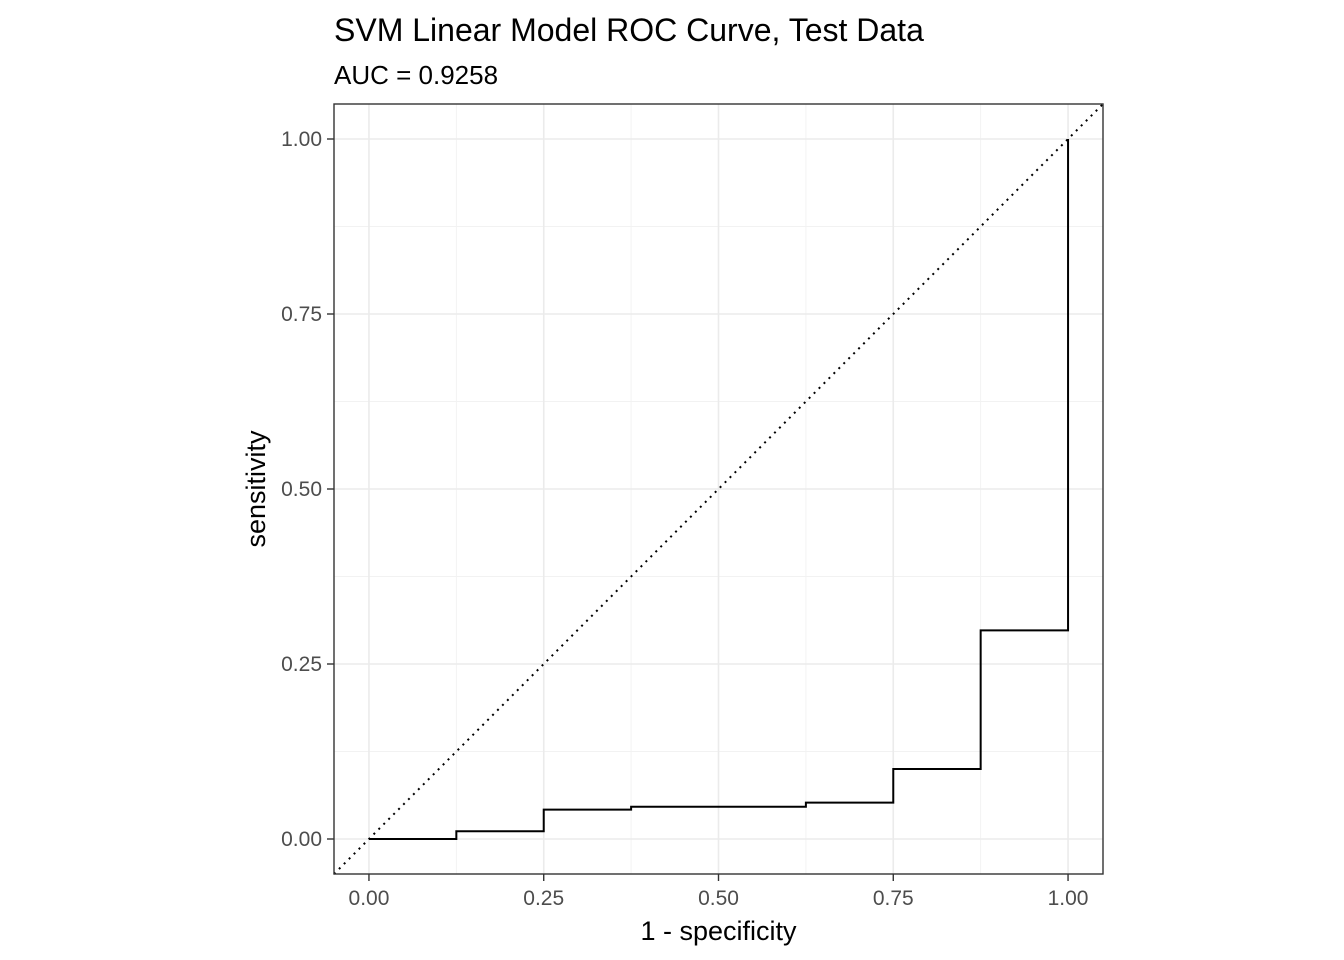 Image resolution: width=1344 pixels, height=960 pixels. Describe the element at coordinates (718, 898) in the screenshot. I see `x-tick-label: 0.50` at that location.